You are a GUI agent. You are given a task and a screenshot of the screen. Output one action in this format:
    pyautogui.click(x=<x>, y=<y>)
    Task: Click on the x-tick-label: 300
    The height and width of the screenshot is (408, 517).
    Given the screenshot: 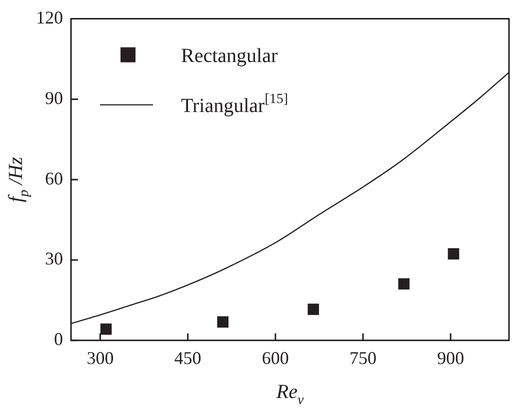 What is the action you would take?
    pyautogui.click(x=100, y=358)
    